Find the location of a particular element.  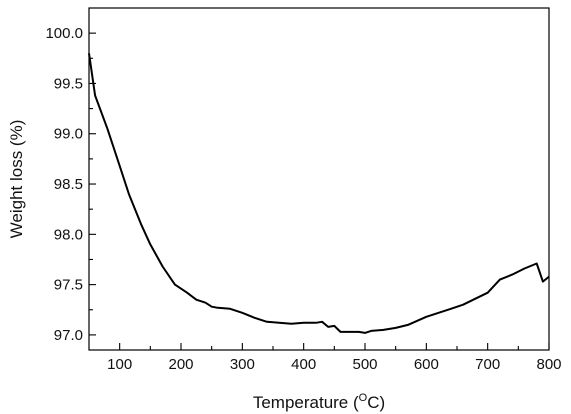

x-axis-title-superscript: O is located at coordinates (363, 398).